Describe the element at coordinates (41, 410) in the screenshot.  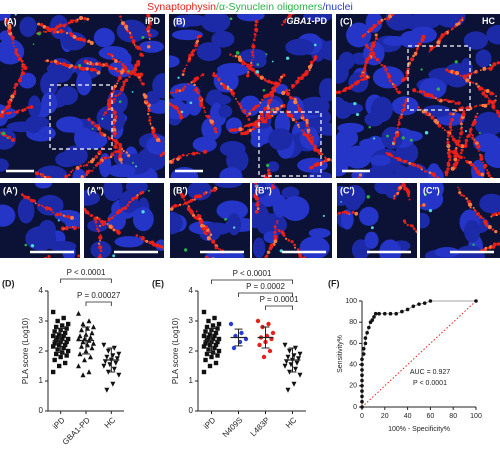
I see `y-tick-label: 0` at that location.